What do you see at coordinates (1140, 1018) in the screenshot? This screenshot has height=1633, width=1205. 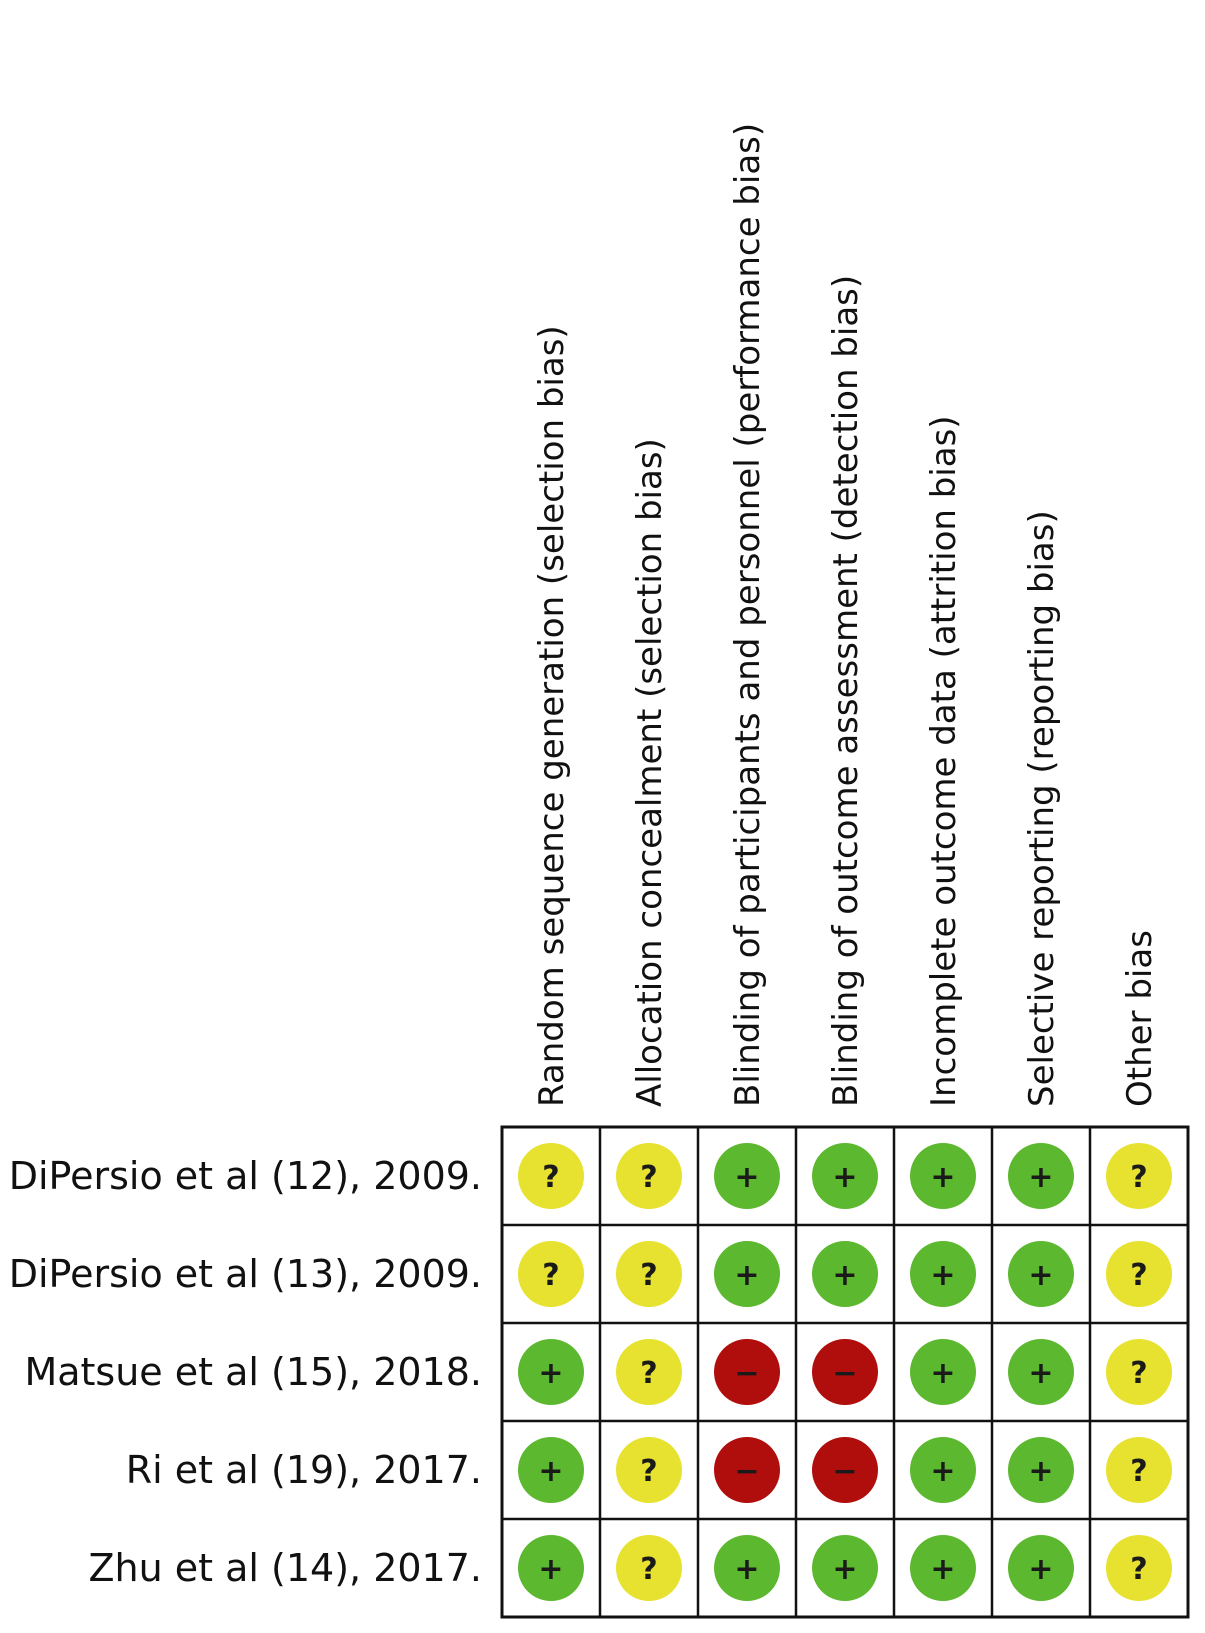 I see `column-label: Other bias` at bounding box center [1140, 1018].